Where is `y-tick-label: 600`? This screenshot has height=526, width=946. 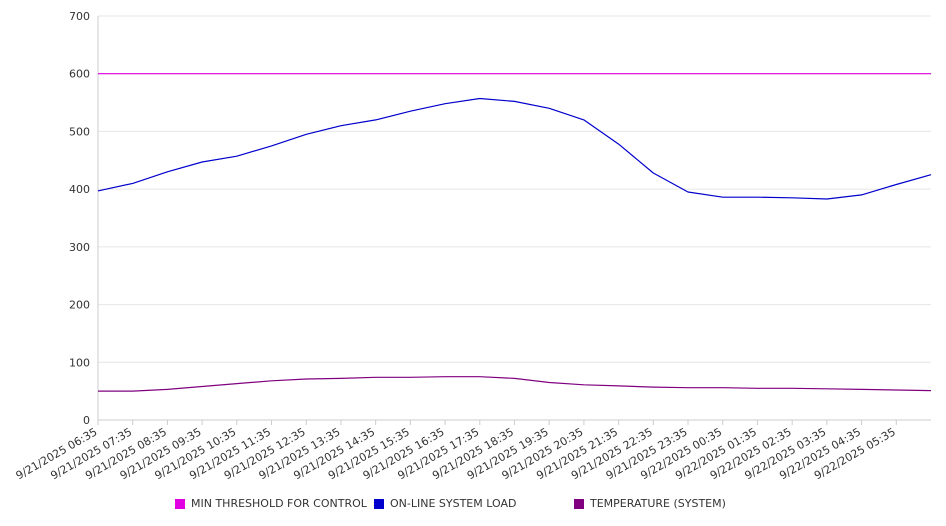 y-tick-label: 600 is located at coordinates (79, 74).